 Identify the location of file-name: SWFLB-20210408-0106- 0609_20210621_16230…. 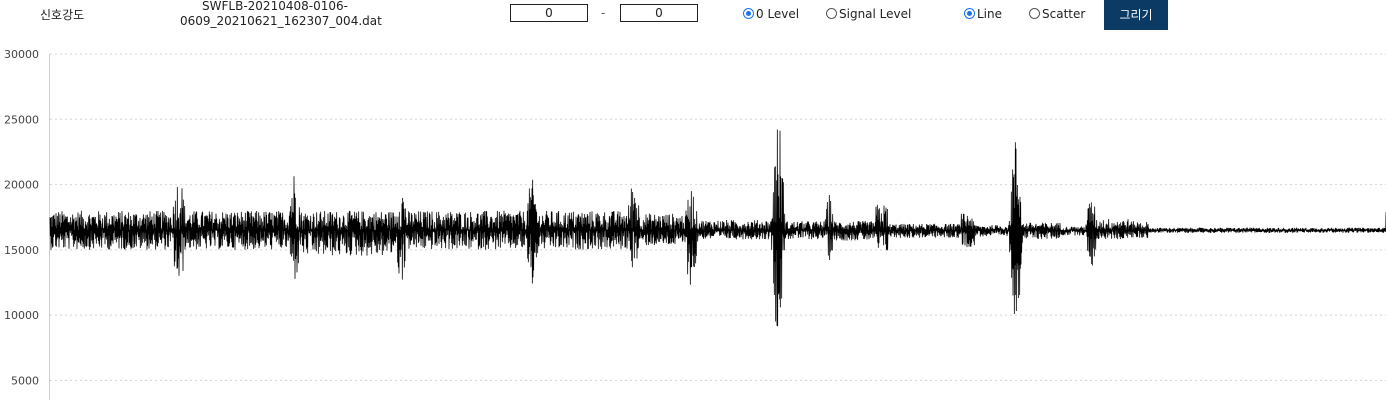
(281, 14).